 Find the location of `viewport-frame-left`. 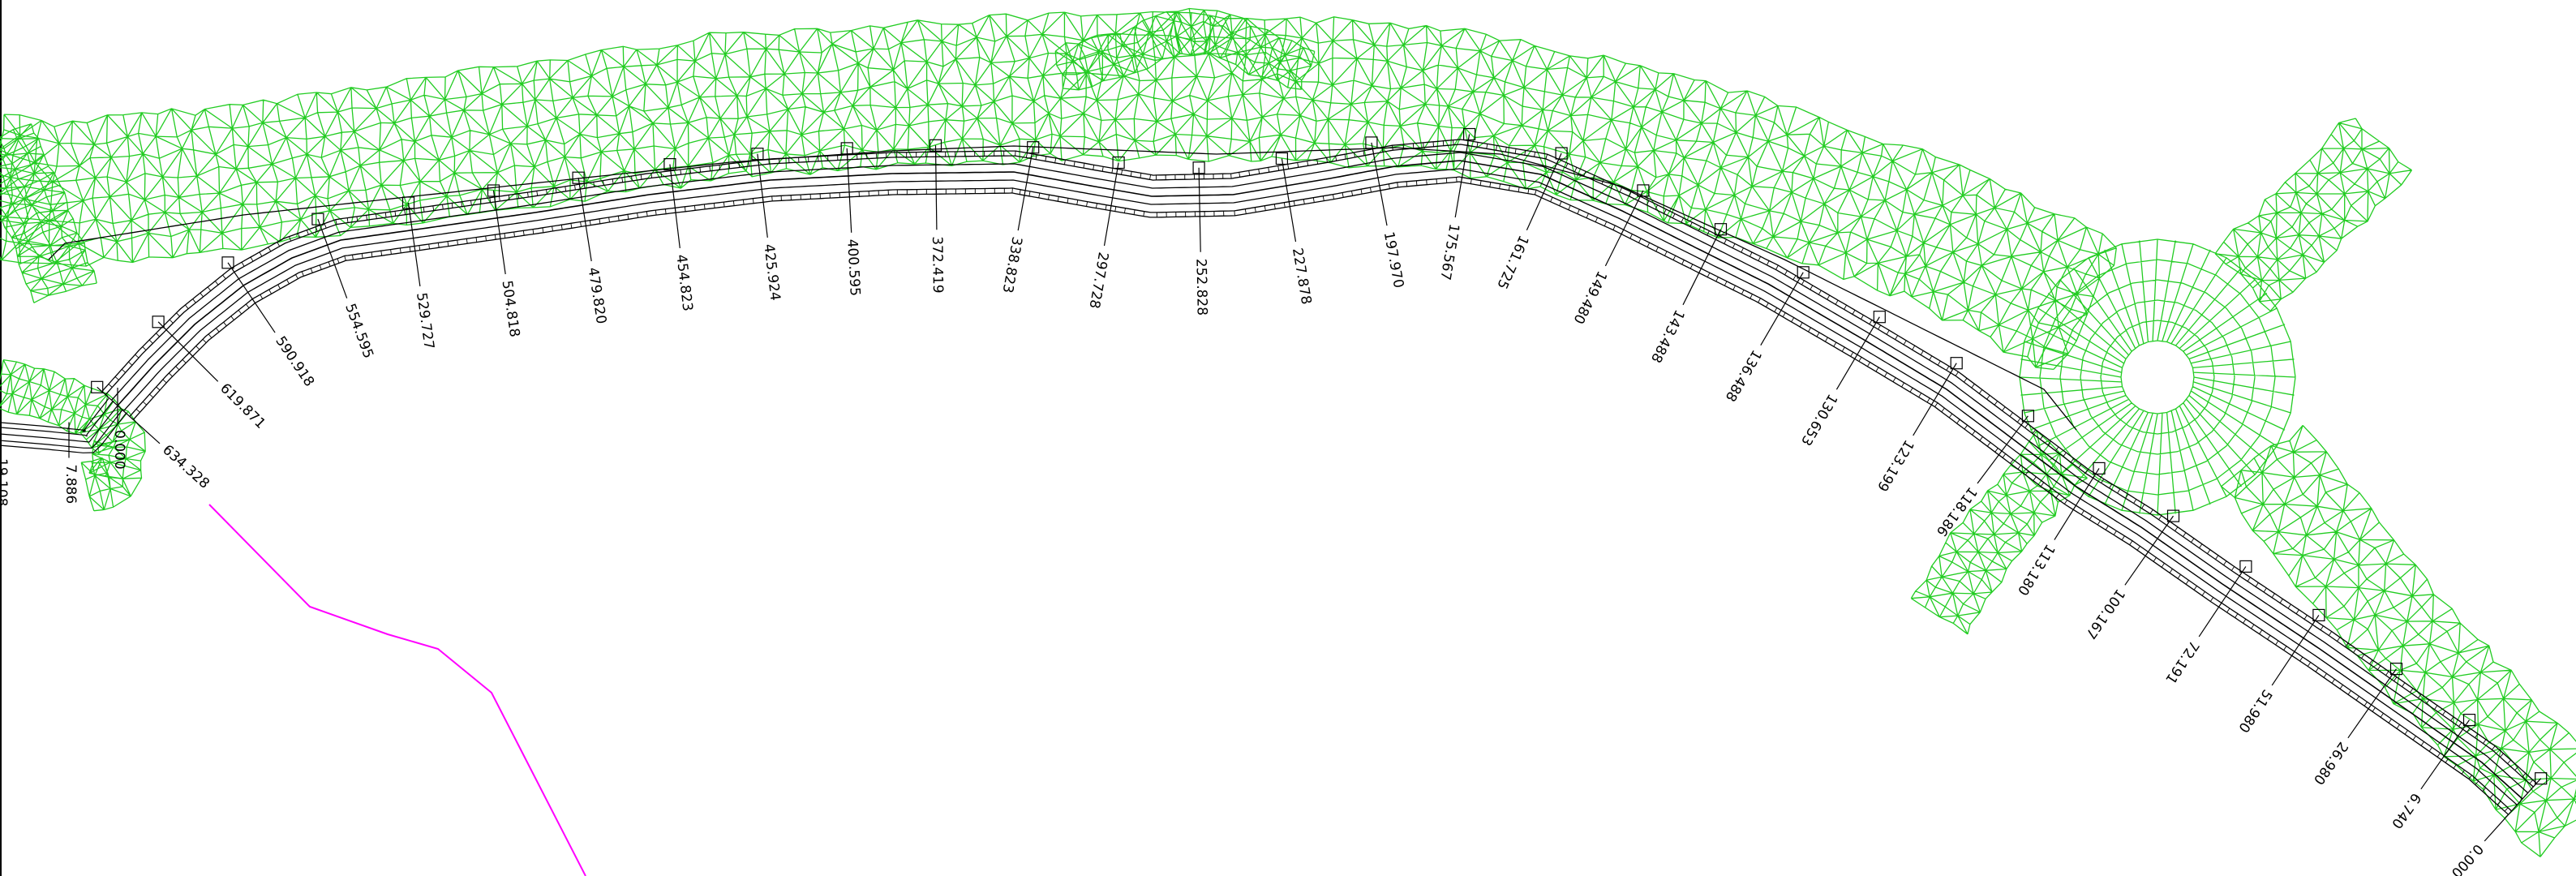

viewport-frame-left is located at coordinates (1, 438).